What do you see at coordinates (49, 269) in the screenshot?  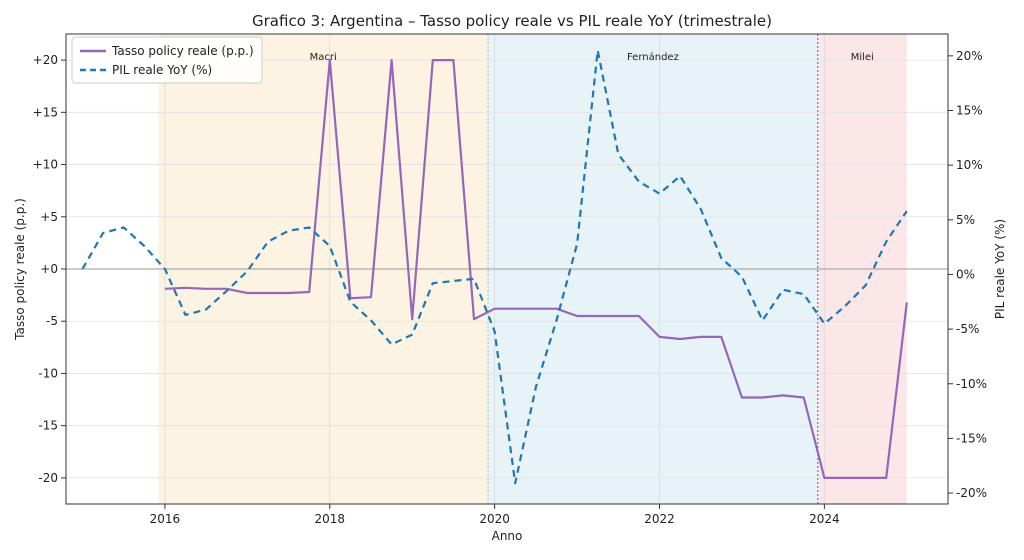 I see `y-left-tick-label-4: +0` at bounding box center [49, 269].